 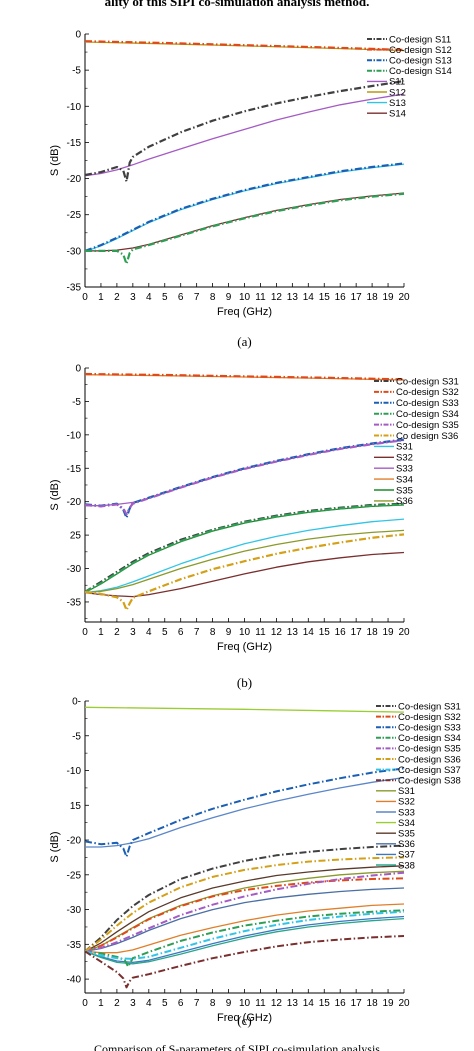 I want to click on y-tick-label: 25, so click(x=76, y=536).